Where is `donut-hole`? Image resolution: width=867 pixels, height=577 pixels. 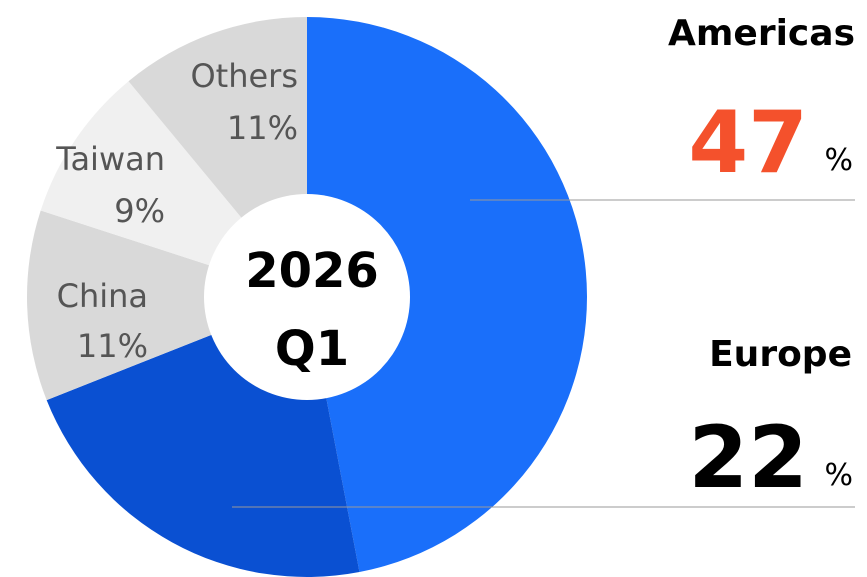
donut-hole is located at coordinates (307, 297).